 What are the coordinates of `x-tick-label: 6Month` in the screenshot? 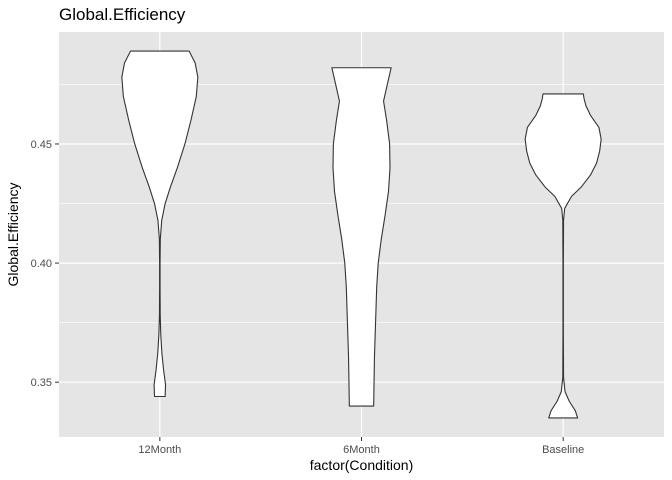 It's located at (361, 450).